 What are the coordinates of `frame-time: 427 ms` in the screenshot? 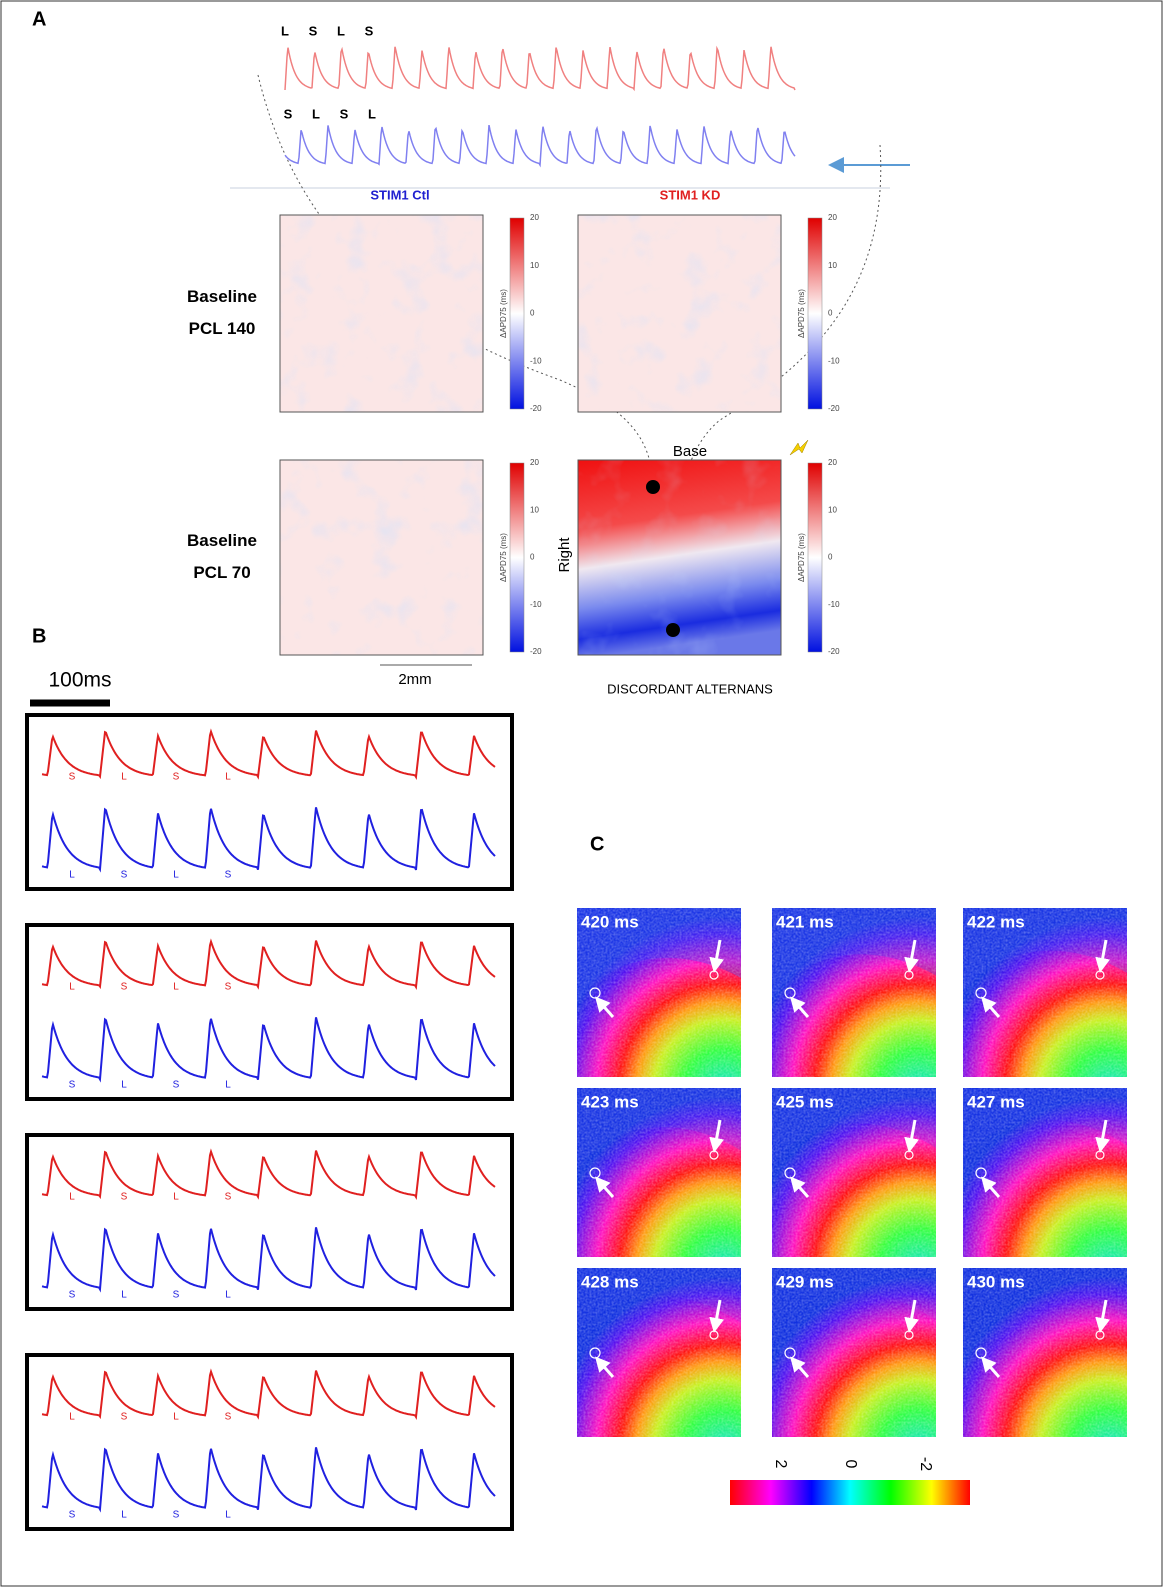 It's located at (996, 1101).